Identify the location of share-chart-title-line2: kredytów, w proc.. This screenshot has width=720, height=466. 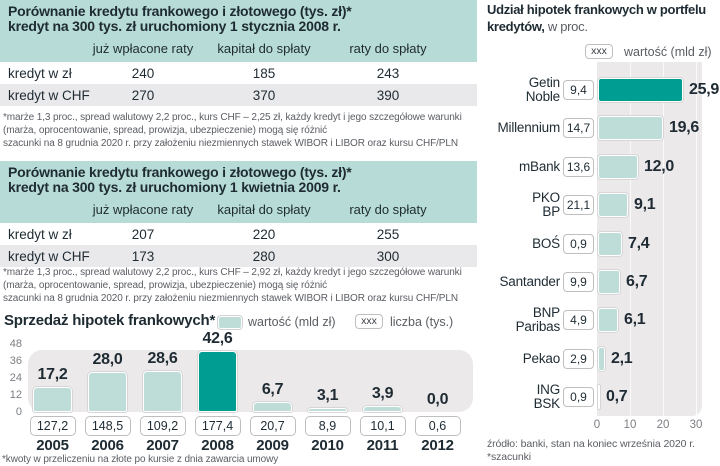
(537, 26).